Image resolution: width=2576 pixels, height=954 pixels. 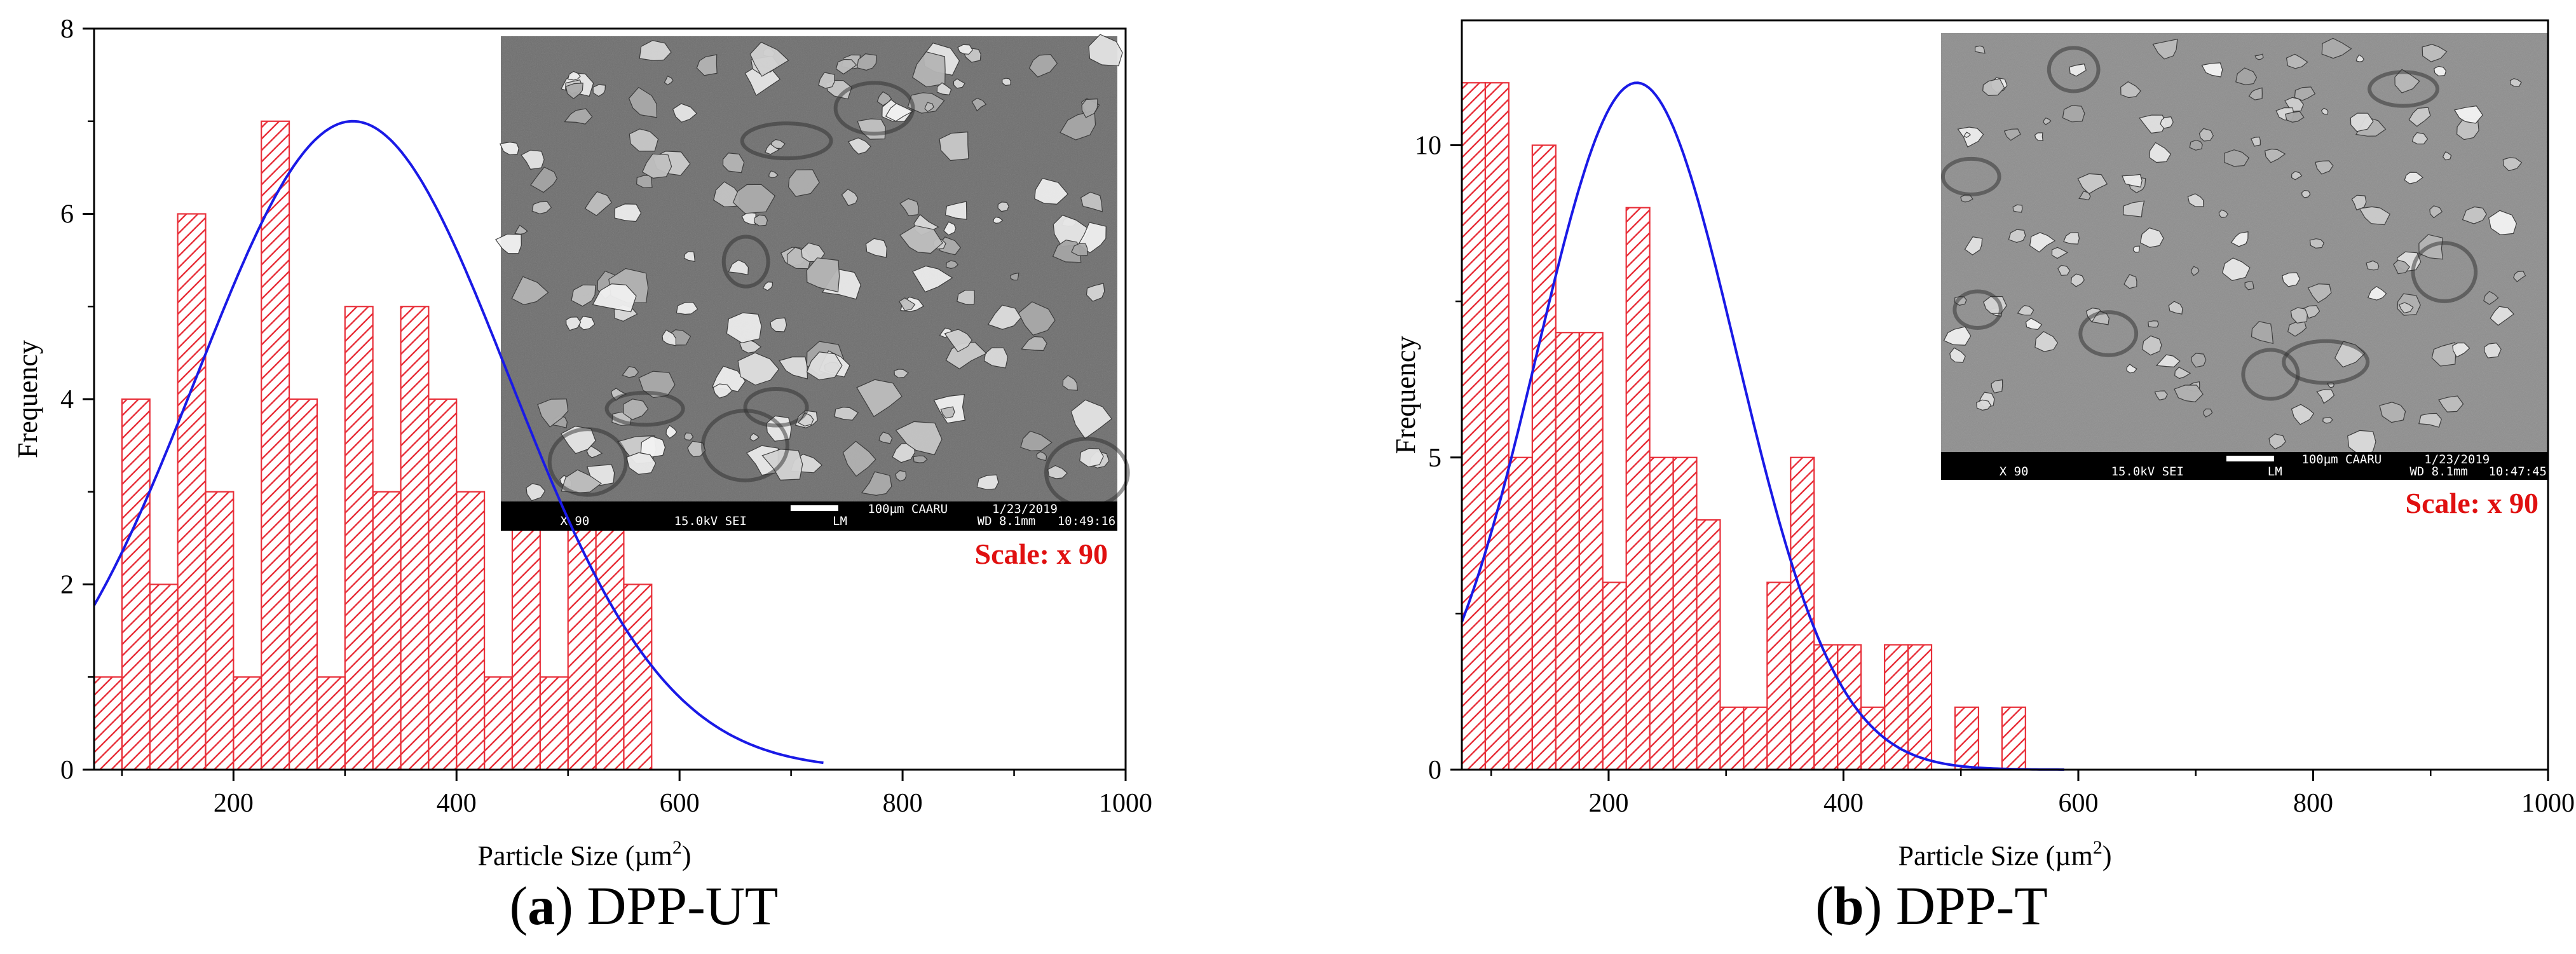 What do you see at coordinates (680, 803) in the screenshot?
I see `x-tick-label: 600` at bounding box center [680, 803].